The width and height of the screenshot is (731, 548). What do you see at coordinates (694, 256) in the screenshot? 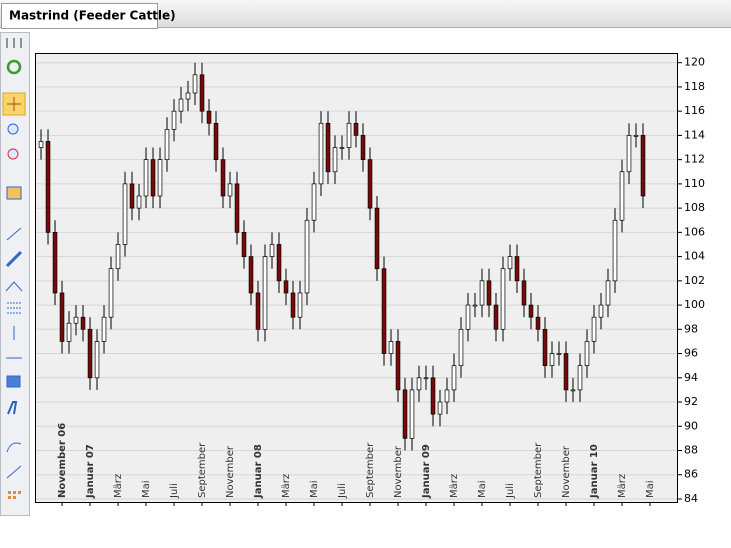
I see `y-tick-label: 104` at bounding box center [694, 256].